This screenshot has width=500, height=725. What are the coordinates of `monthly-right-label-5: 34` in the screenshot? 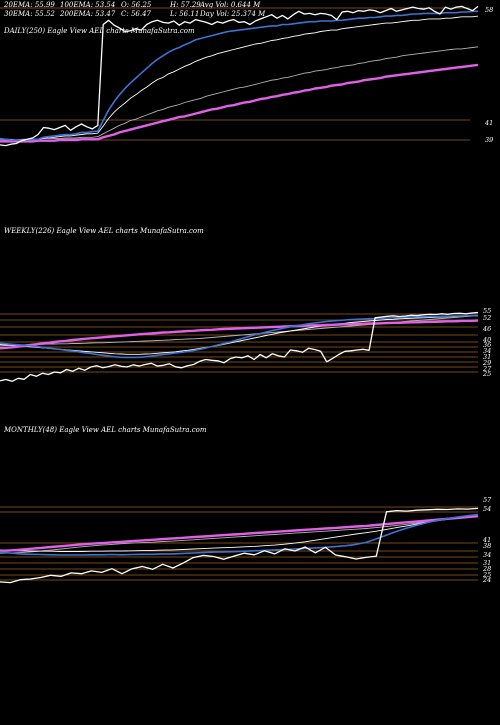 It's located at (487, 555).